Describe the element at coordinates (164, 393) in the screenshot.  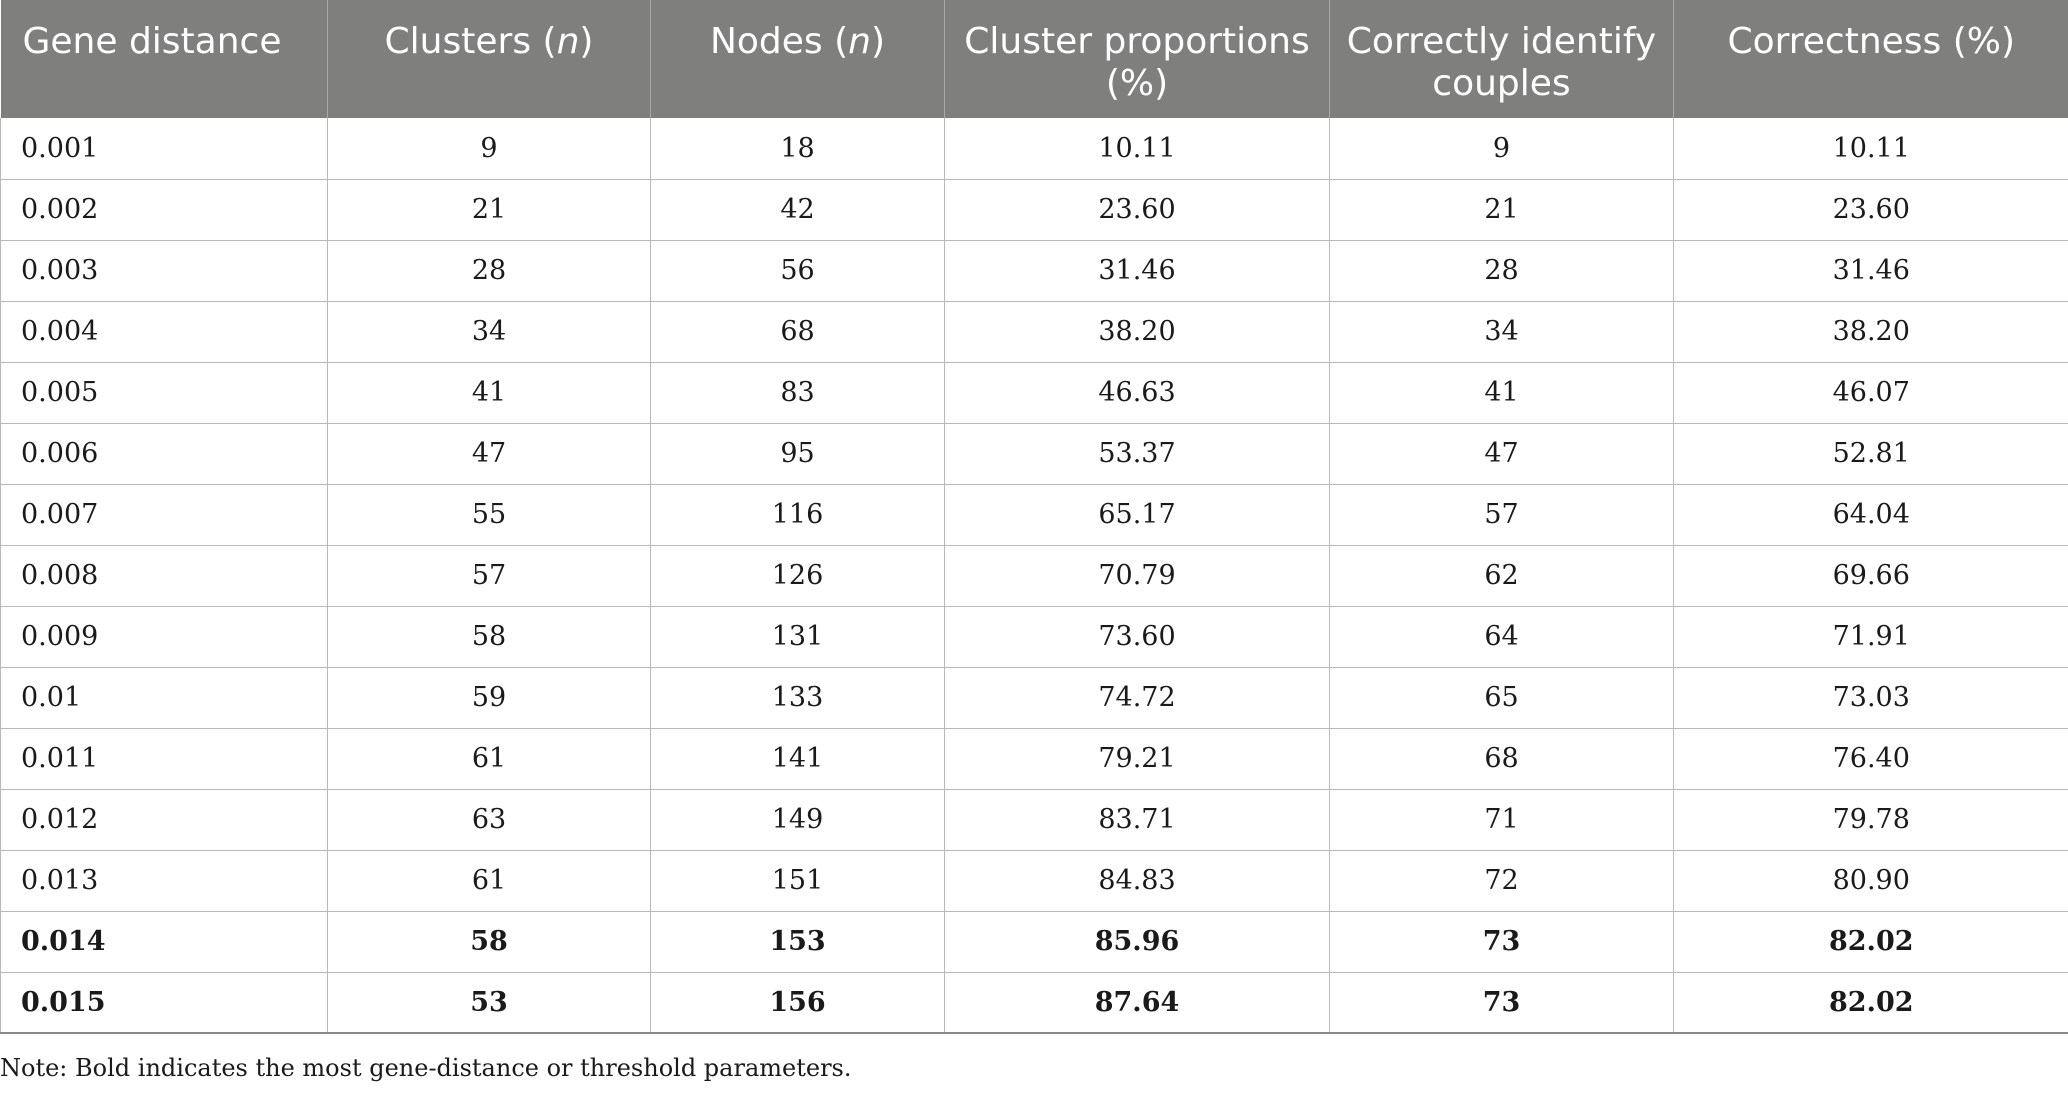
I see `table-cell: 0.005` at that location.